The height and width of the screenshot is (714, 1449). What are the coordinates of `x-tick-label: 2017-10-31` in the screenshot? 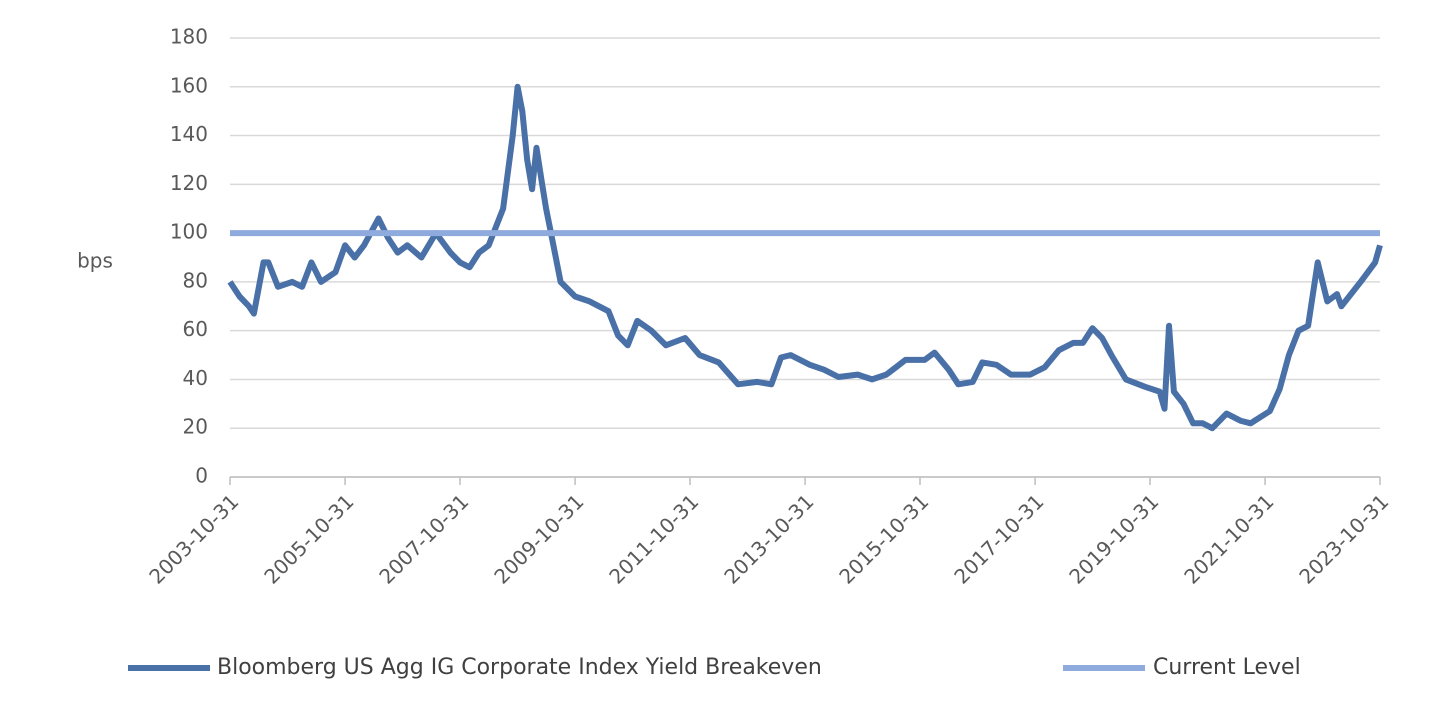 It's located at (998, 538).